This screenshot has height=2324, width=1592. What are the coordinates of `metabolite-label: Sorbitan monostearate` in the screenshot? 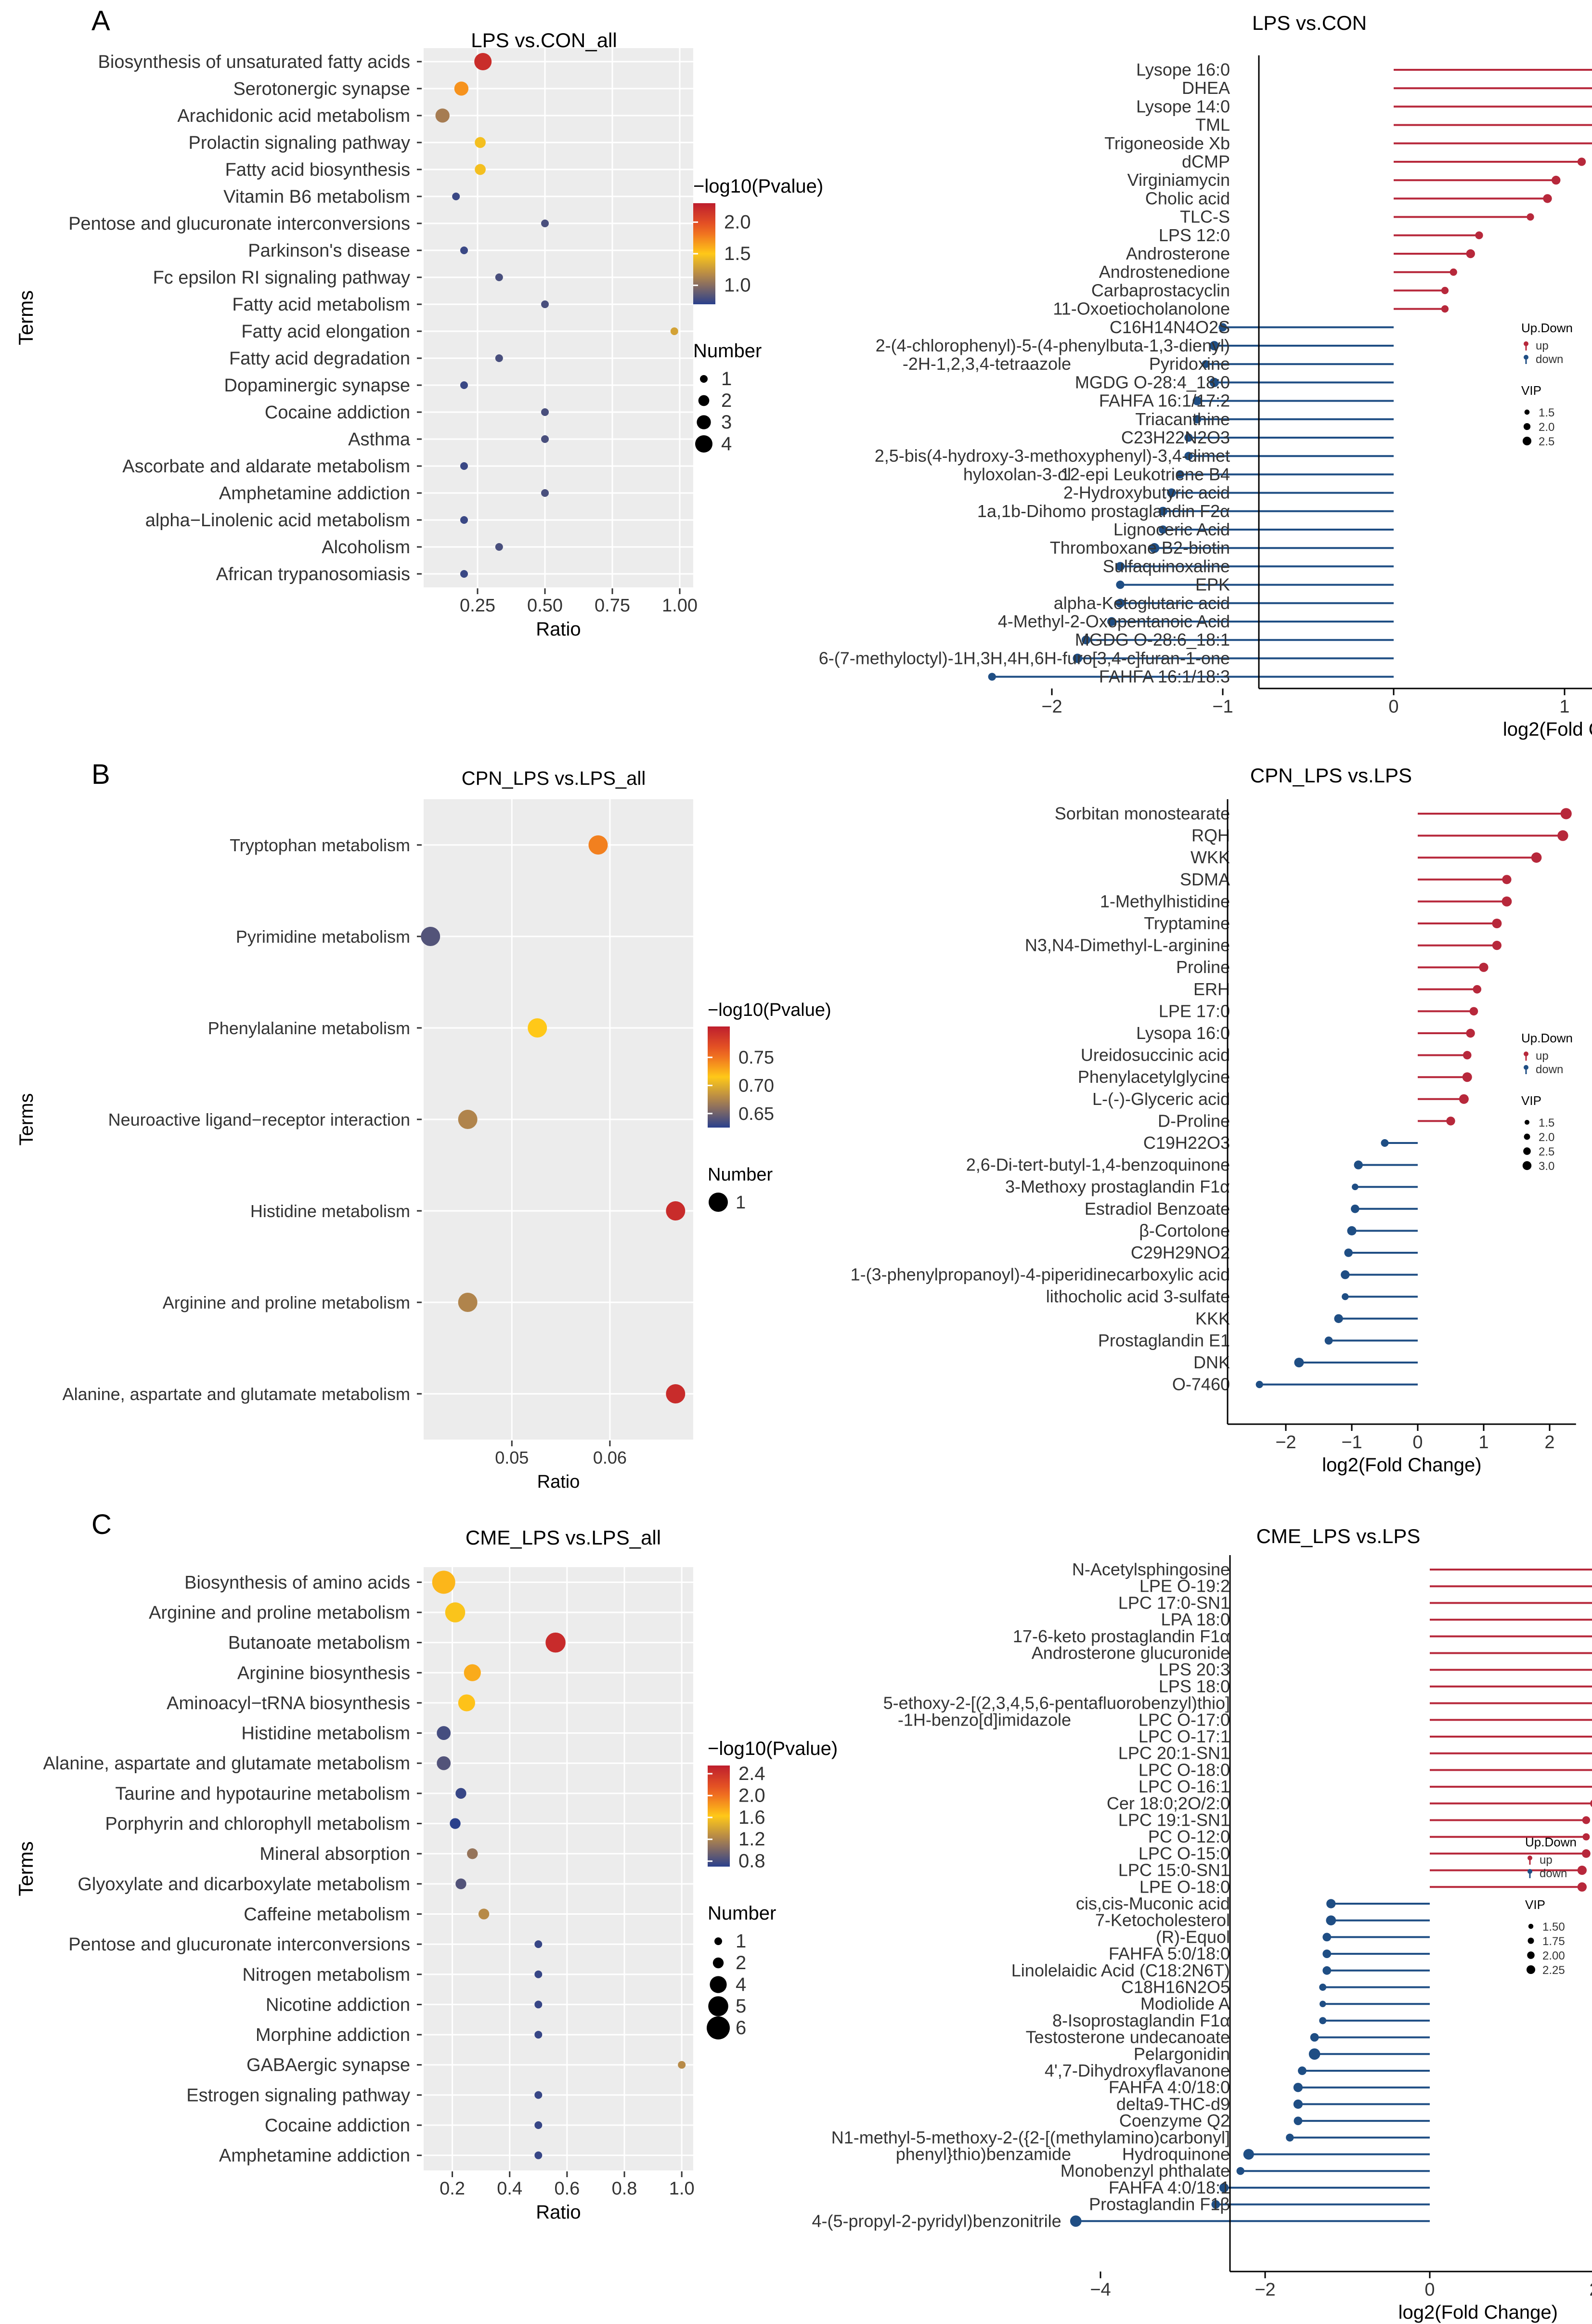 It's located at (1142, 814).